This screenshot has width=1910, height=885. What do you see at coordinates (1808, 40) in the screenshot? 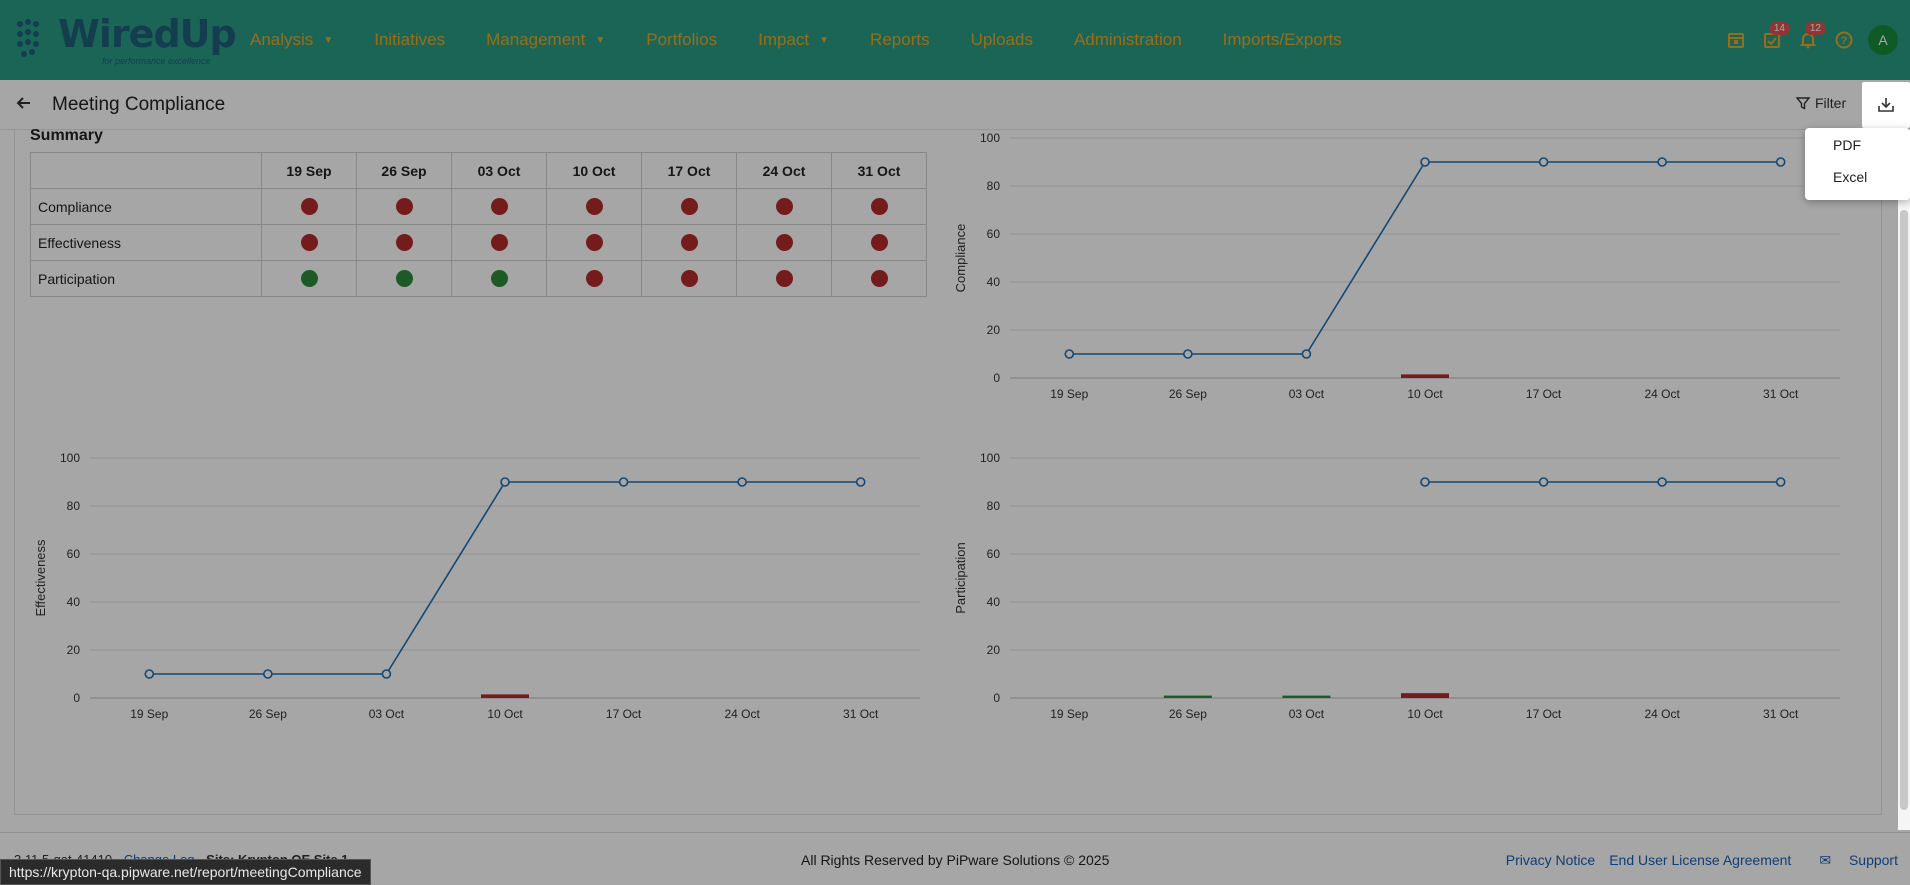
I see `bell-icon: 12` at bounding box center [1808, 40].